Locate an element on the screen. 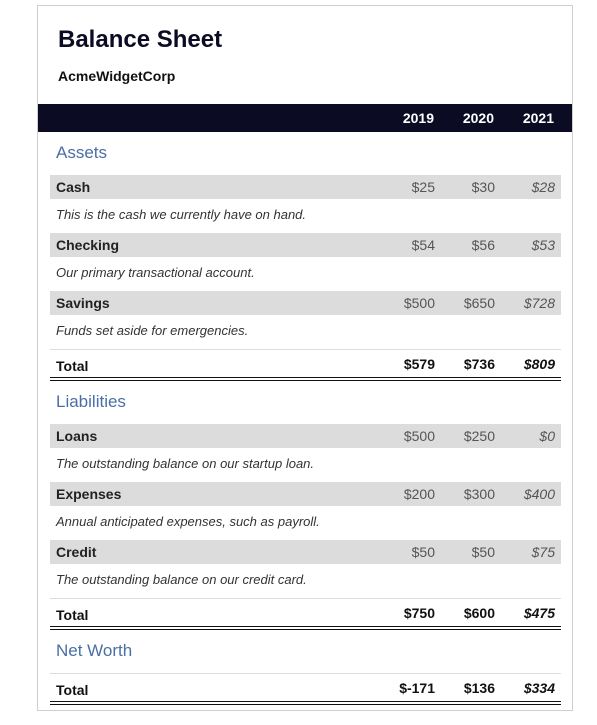 Image resolution: width=597 pixels, height=725 pixels. title: Balance Sheet is located at coordinates (140, 39).